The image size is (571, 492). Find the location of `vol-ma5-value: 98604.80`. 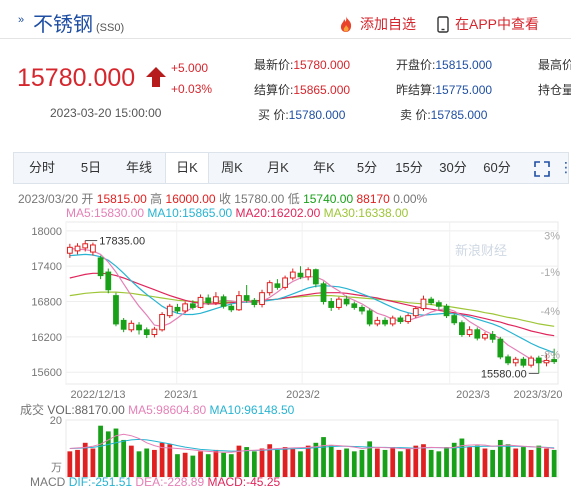

vol-ma5-value: 98604.80 is located at coordinates (181, 410).